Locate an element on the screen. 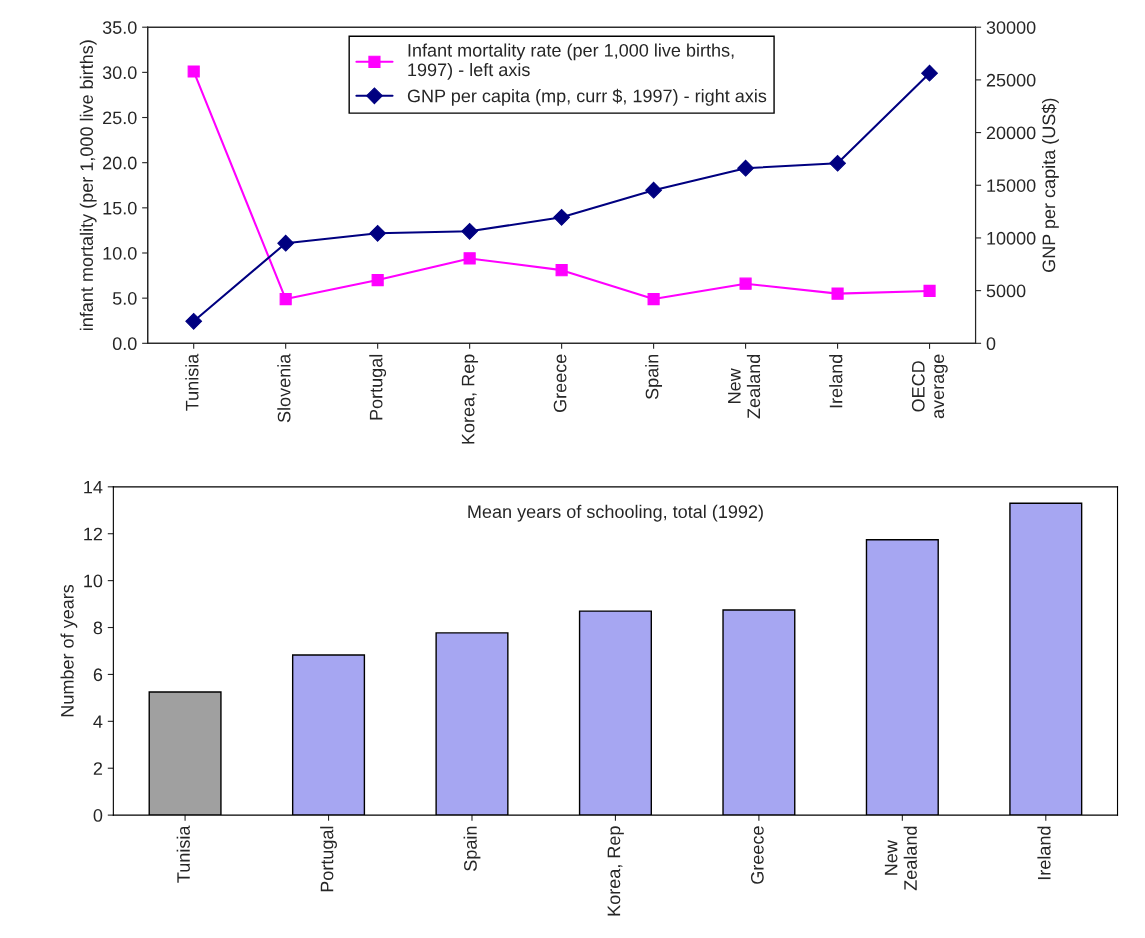  y-tick-label: 5.0 is located at coordinates (124, 298).